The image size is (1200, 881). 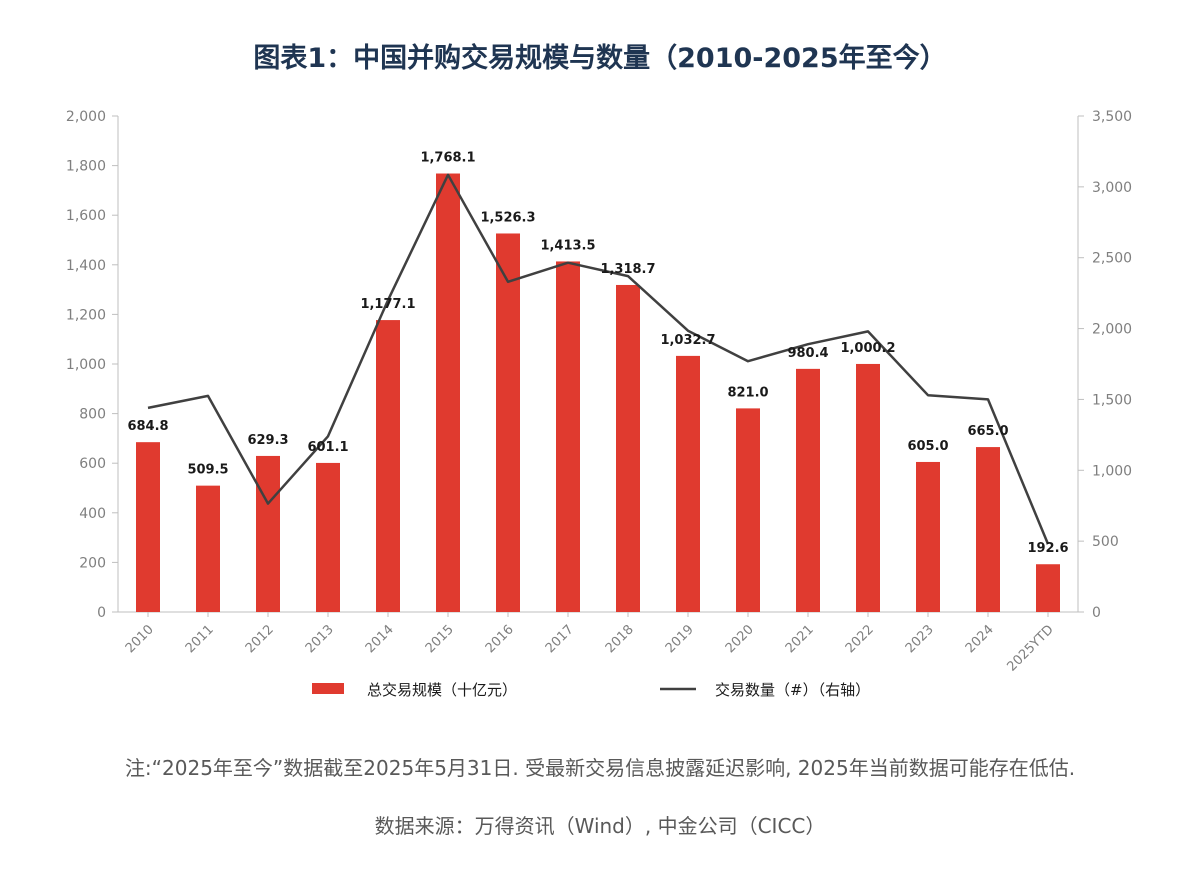 I want to click on bar-value-label: 1,177.1, so click(x=387, y=304).